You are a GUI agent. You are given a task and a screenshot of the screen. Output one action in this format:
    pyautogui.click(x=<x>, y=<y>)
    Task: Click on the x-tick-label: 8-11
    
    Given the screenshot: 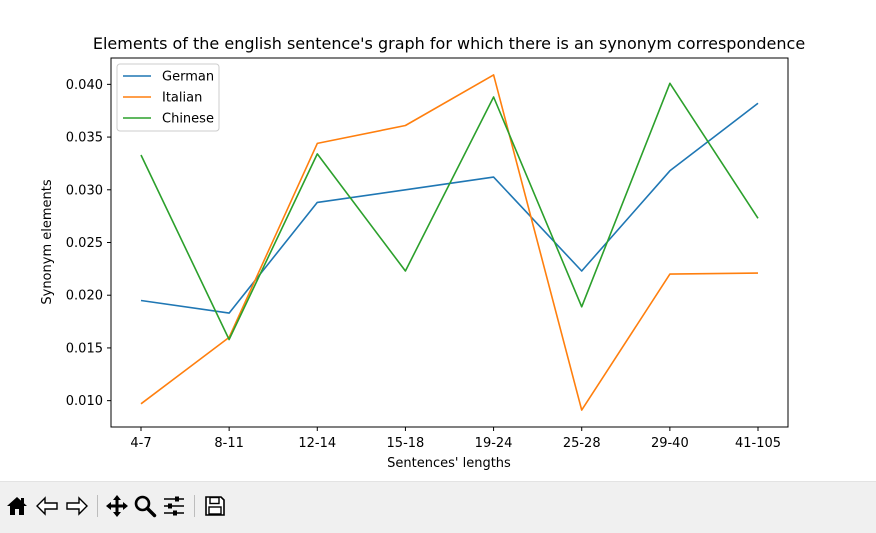 What is the action you would take?
    pyautogui.click(x=229, y=443)
    